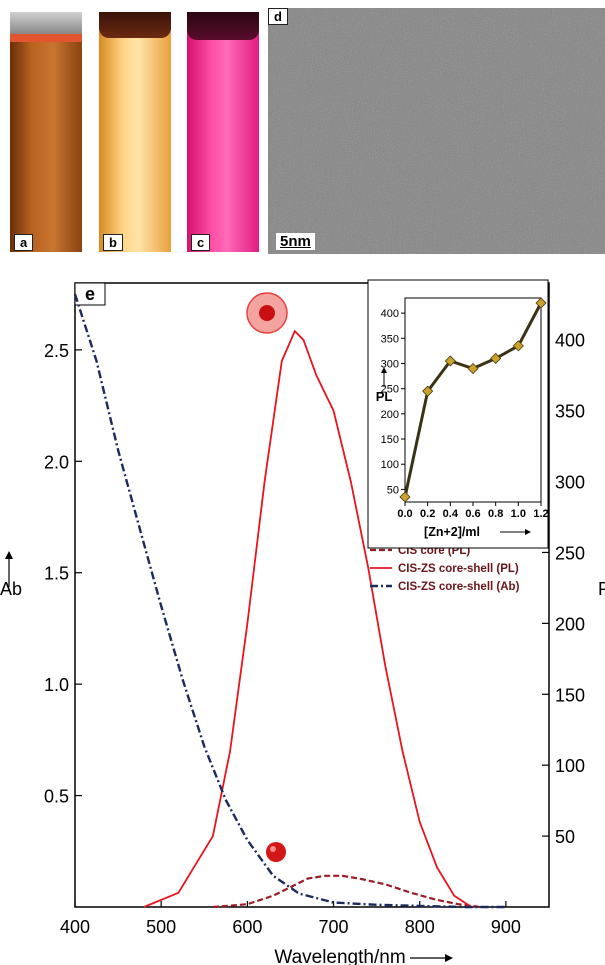  I want to click on inset-x-tick-label: 0.8, so click(495, 514).